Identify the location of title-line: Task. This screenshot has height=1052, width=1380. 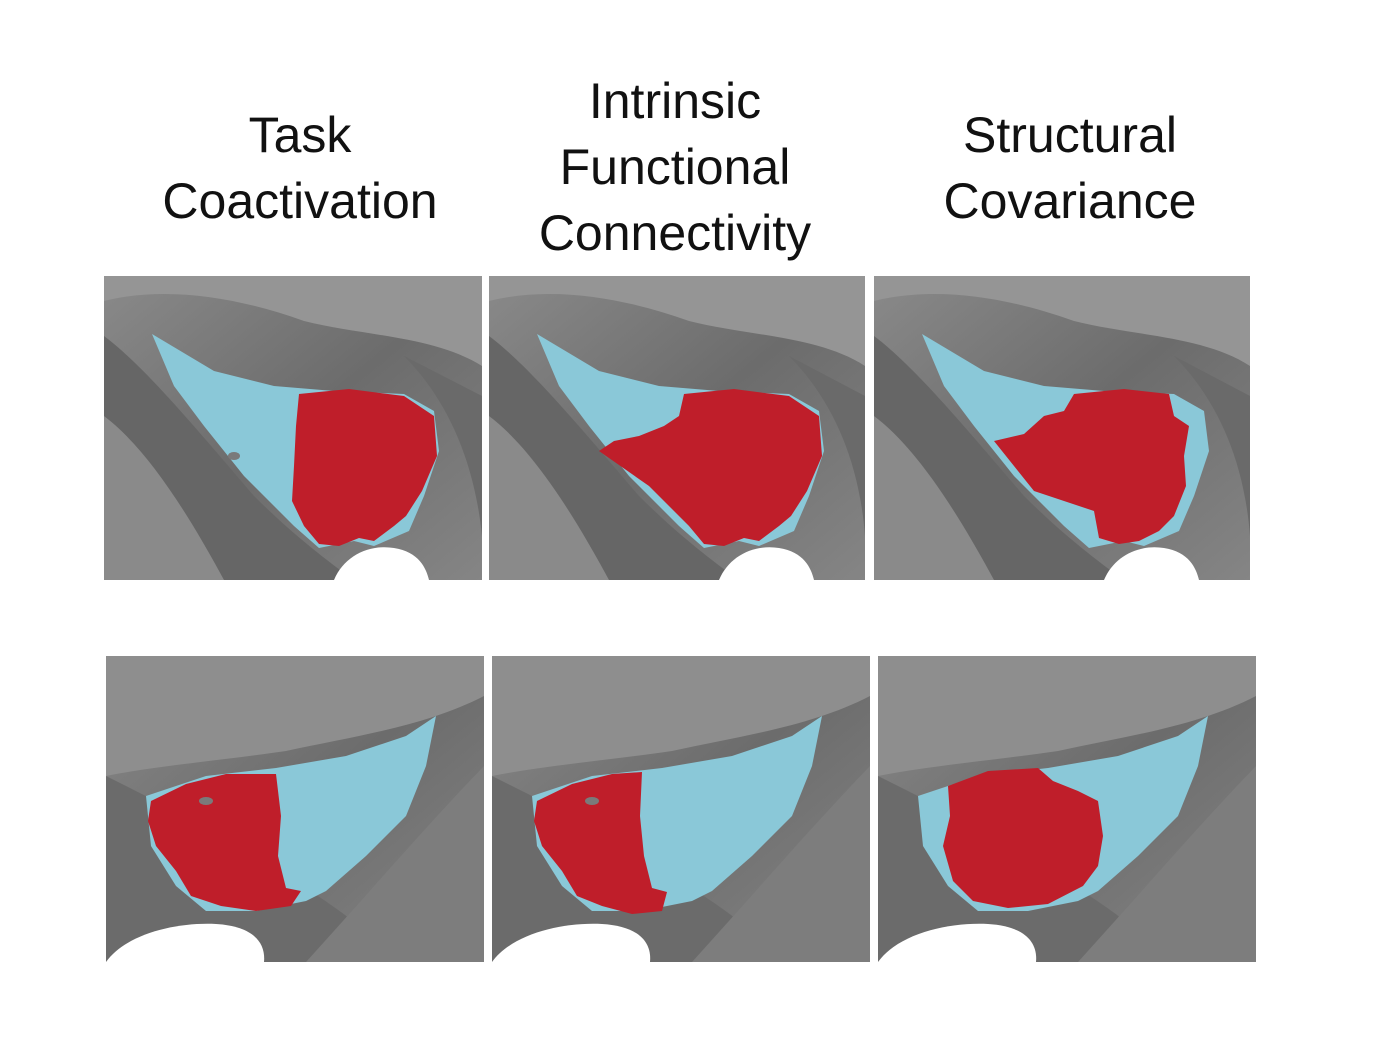
(300, 135).